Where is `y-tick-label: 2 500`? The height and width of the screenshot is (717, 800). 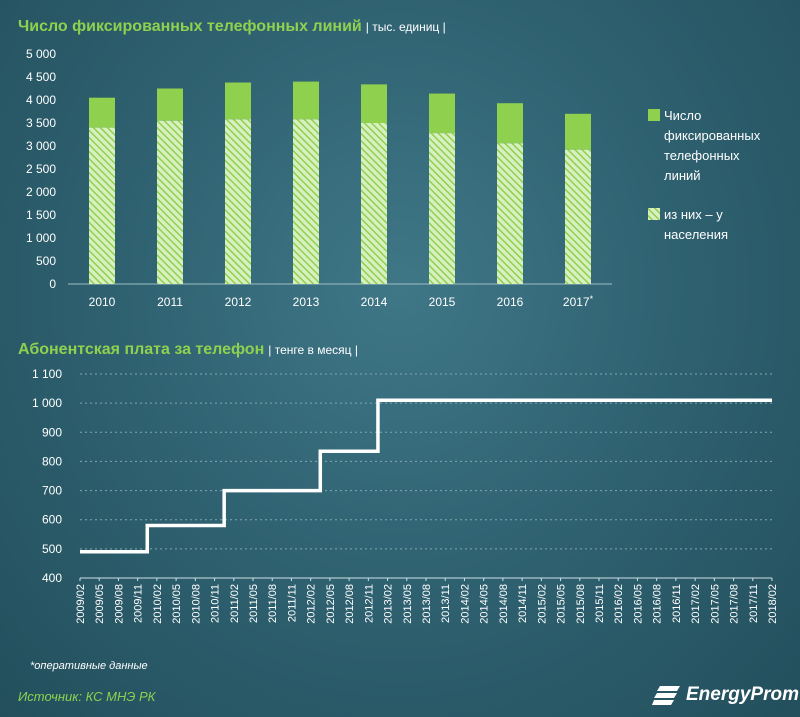
y-tick-label: 2 500 is located at coordinates (41, 169).